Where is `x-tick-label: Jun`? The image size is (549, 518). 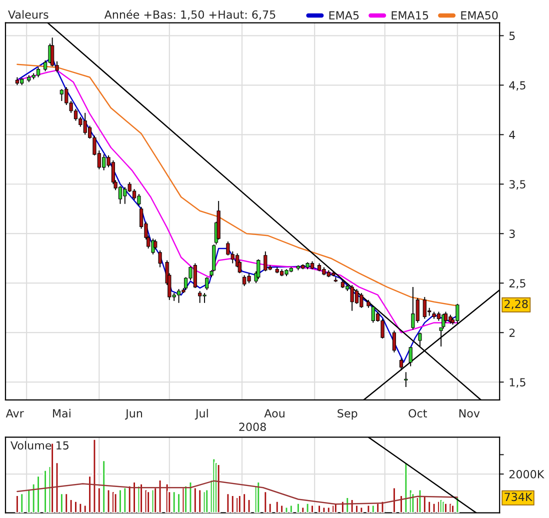
x-tick-label: Jun is located at coordinates (133, 414).